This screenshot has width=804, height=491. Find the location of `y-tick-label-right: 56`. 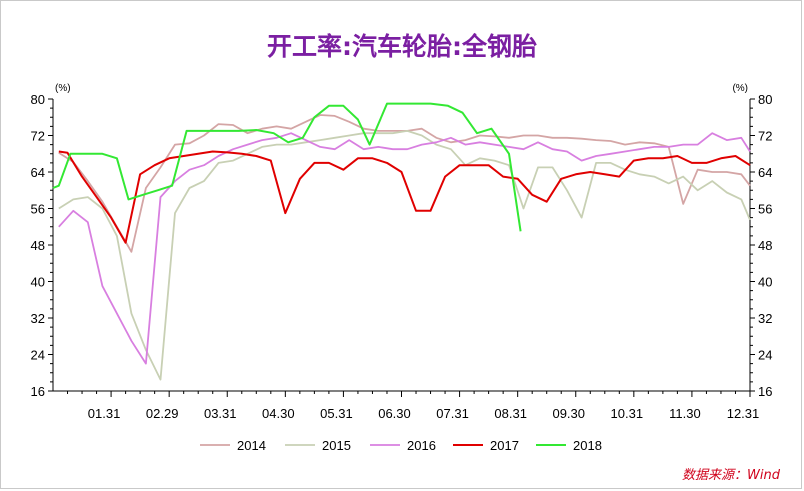

y-tick-label-right: 56 is located at coordinates (765, 209).